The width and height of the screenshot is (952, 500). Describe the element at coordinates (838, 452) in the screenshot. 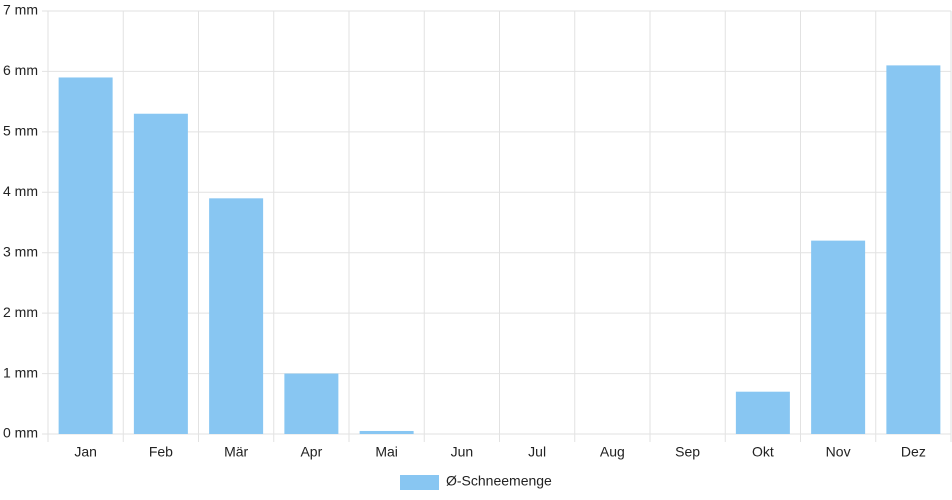

I see `x-tick-label: Nov` at that location.